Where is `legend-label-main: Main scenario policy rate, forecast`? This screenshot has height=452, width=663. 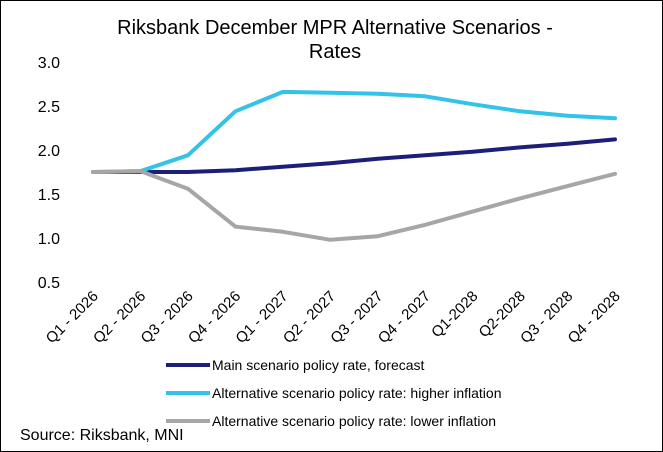 legend-label-main: Main scenario policy rate, forecast is located at coordinates (318, 365).